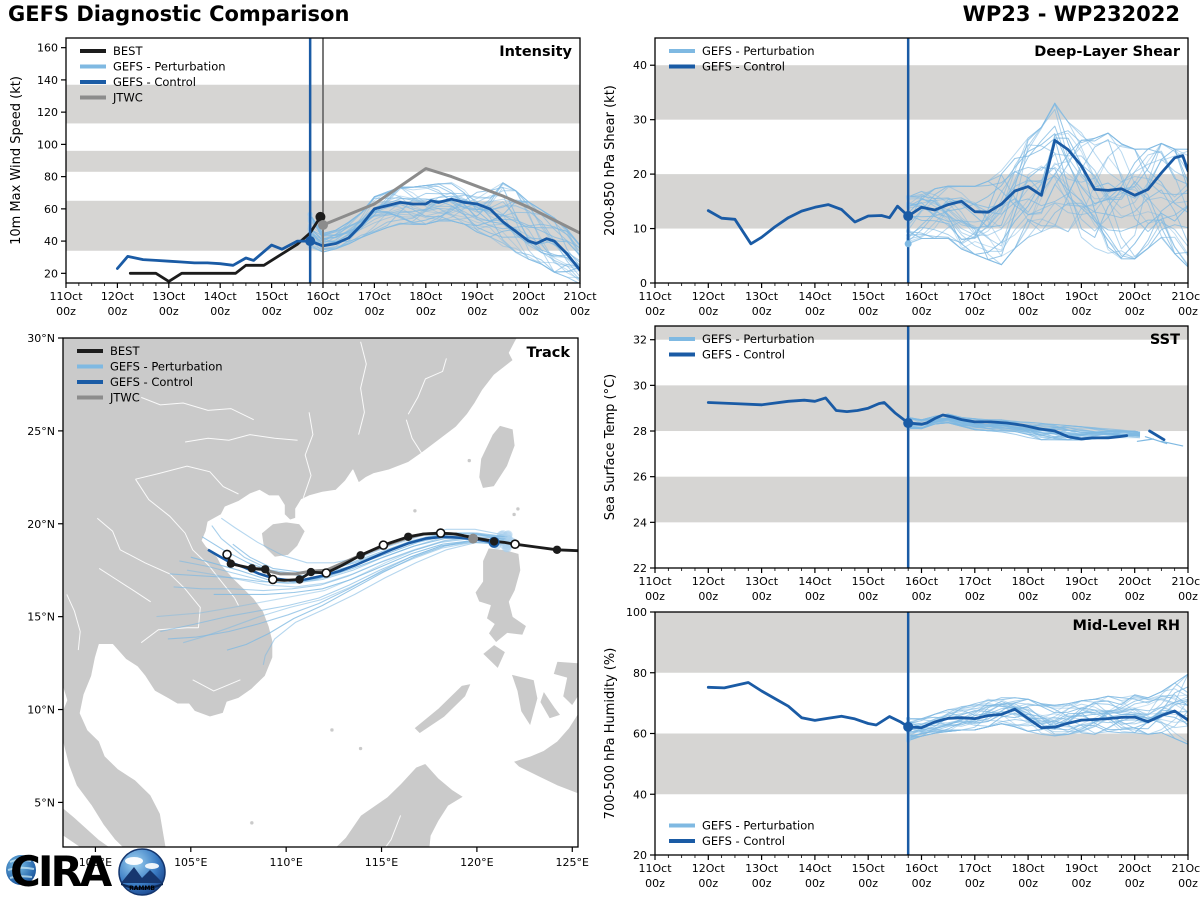 The height and width of the screenshot is (900, 1200). What do you see at coordinates (44, 802) in the screenshot?
I see `svg-text: 5°N` at bounding box center [44, 802].